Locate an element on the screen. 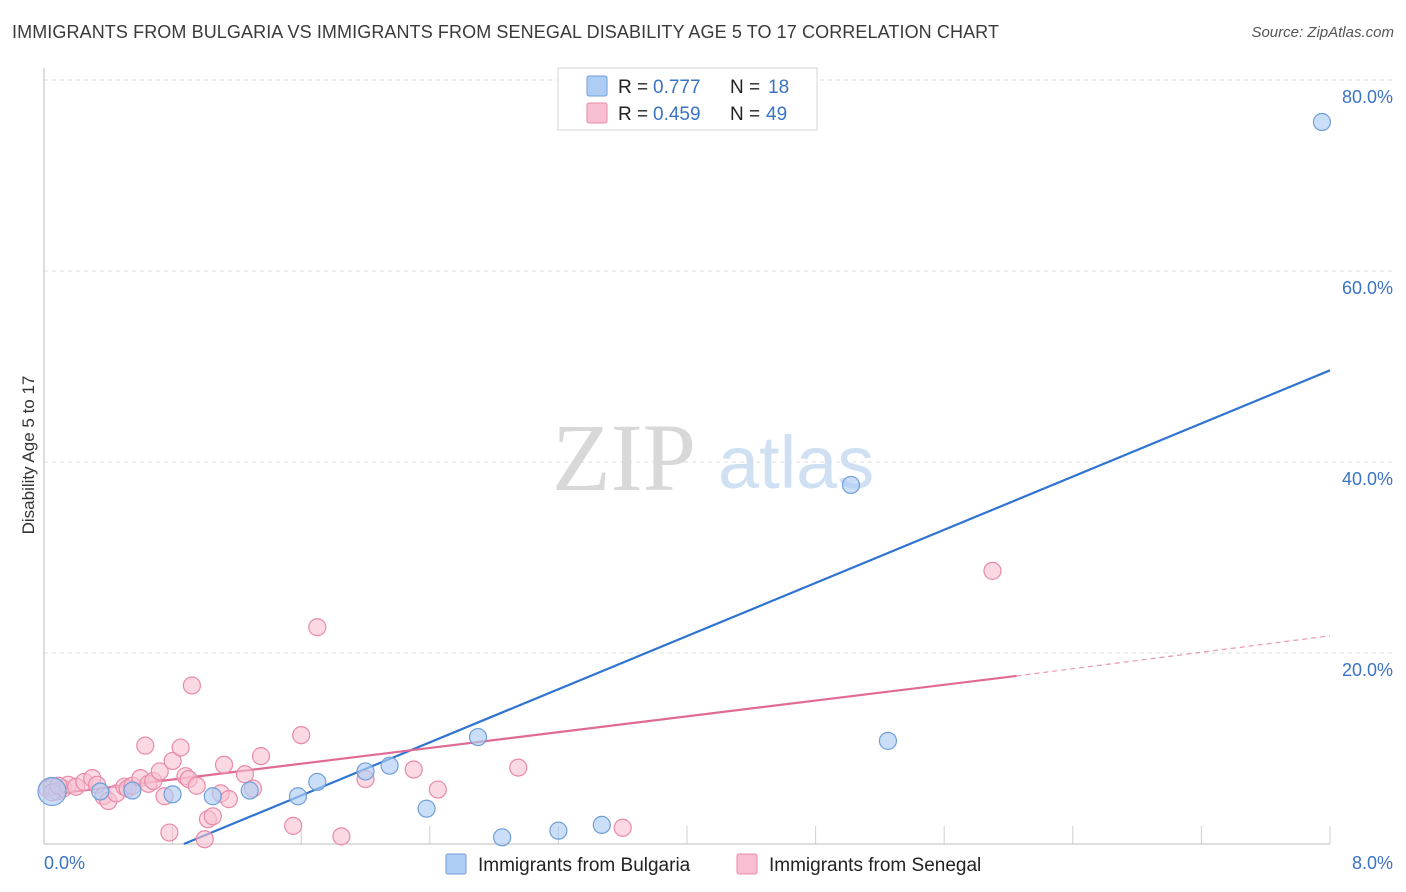  trendline-senegal-extension is located at coordinates (1173, 656).